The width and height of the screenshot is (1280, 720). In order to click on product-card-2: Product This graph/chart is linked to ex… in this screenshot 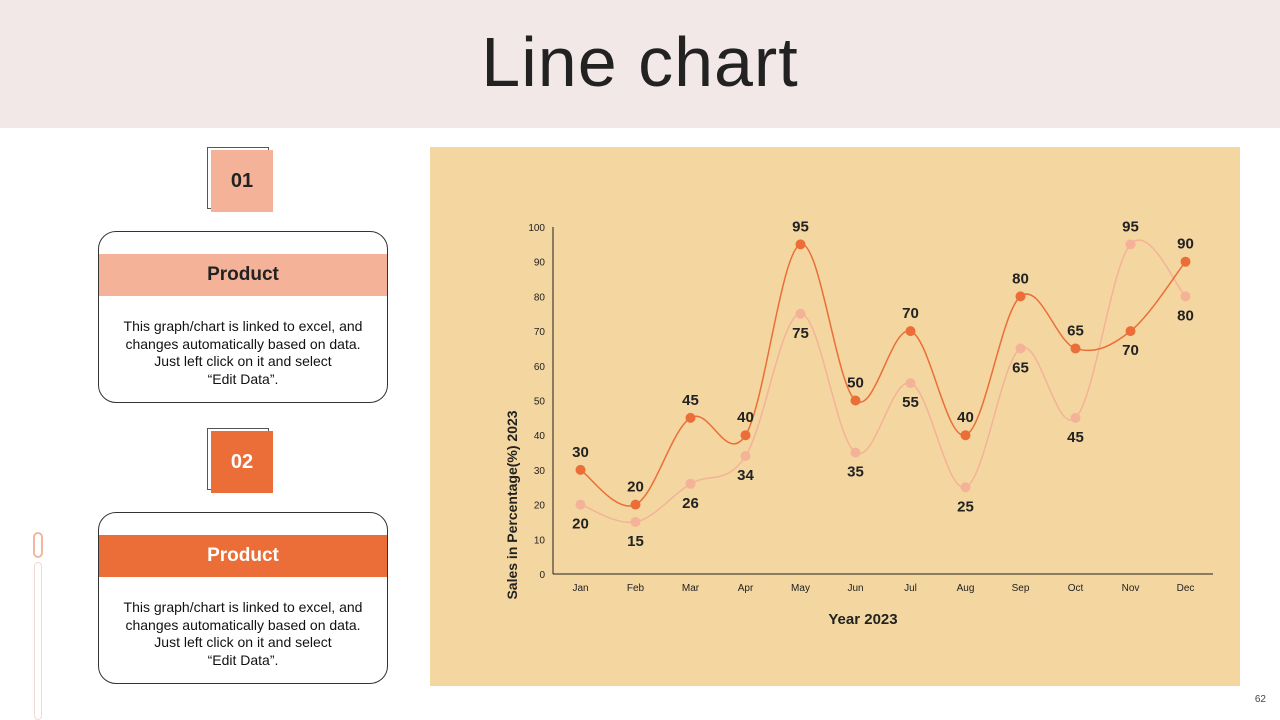, I will do `click(243, 598)`.